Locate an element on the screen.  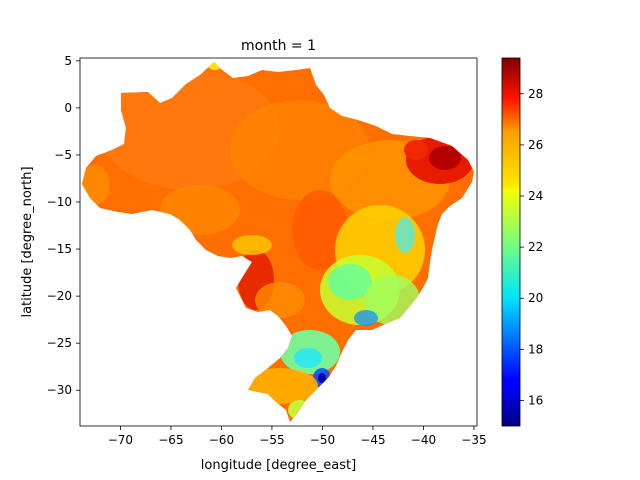
colorbar-tick-label: 24 is located at coordinates (535, 196).